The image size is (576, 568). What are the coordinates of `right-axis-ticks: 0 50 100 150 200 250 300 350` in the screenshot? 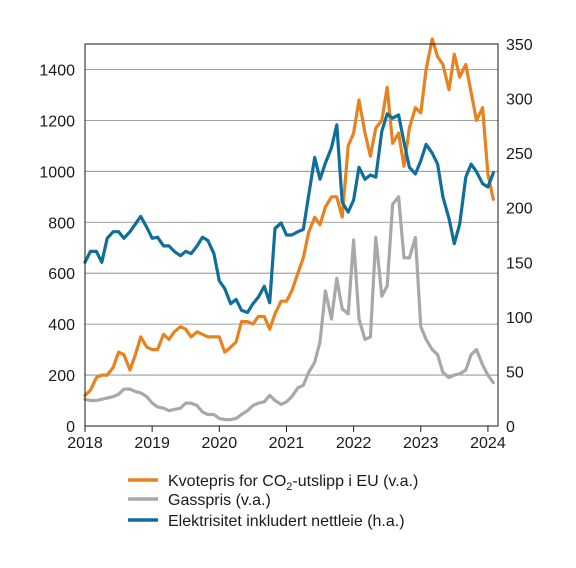 It's located at (519, 236).